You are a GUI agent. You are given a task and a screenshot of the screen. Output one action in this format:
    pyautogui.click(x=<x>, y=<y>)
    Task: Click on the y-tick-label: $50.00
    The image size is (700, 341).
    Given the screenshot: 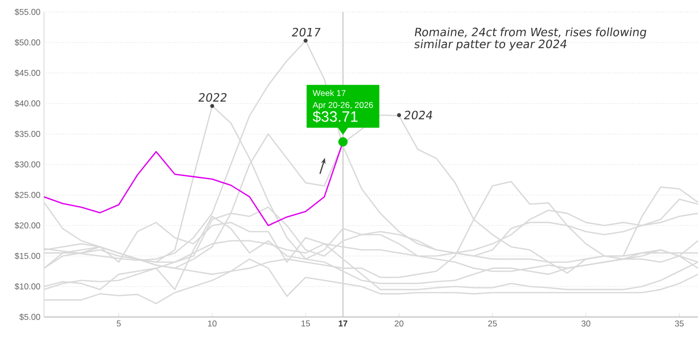 What is the action you would take?
    pyautogui.click(x=27, y=42)
    